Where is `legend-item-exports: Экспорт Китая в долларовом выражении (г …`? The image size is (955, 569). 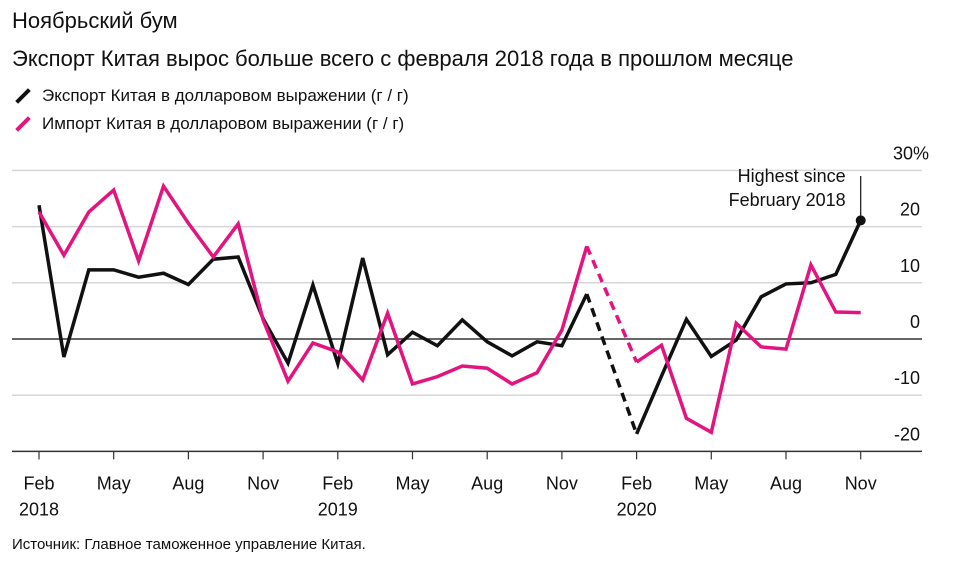
legend-item-exports: Экспорт Китая в долларовом выражении (г … is located at coordinates (211, 96).